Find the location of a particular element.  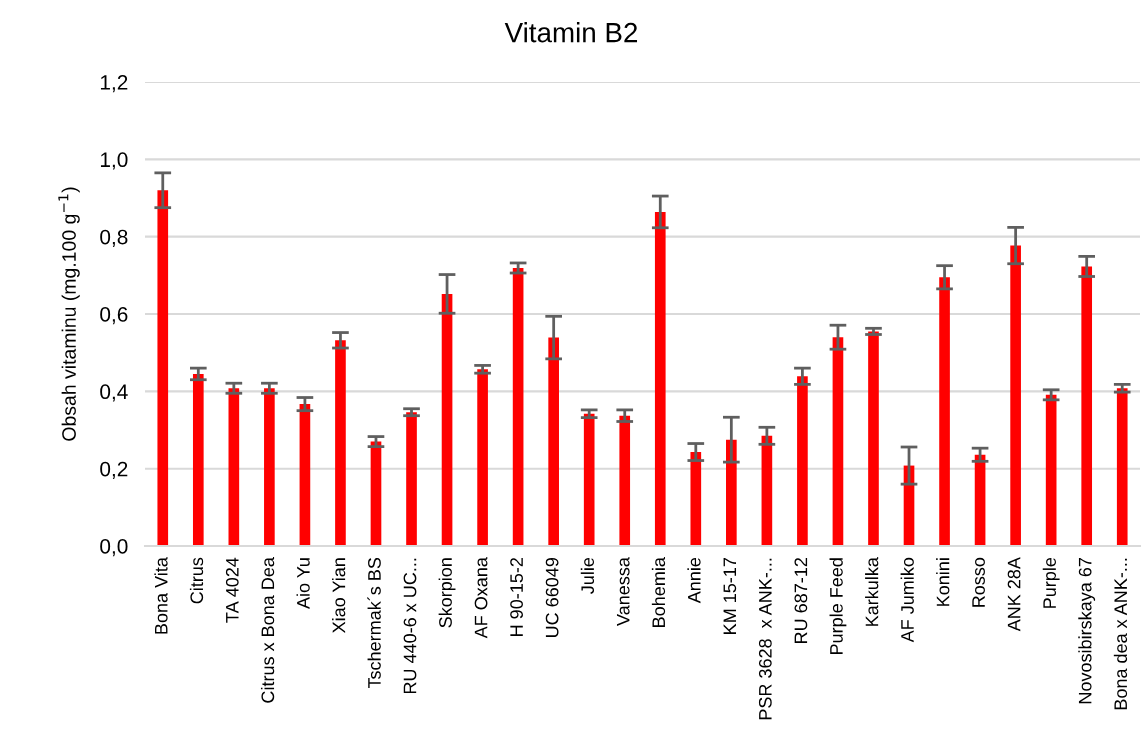

x-tick-label: AF Jumiko is located at coordinates (907, 600).